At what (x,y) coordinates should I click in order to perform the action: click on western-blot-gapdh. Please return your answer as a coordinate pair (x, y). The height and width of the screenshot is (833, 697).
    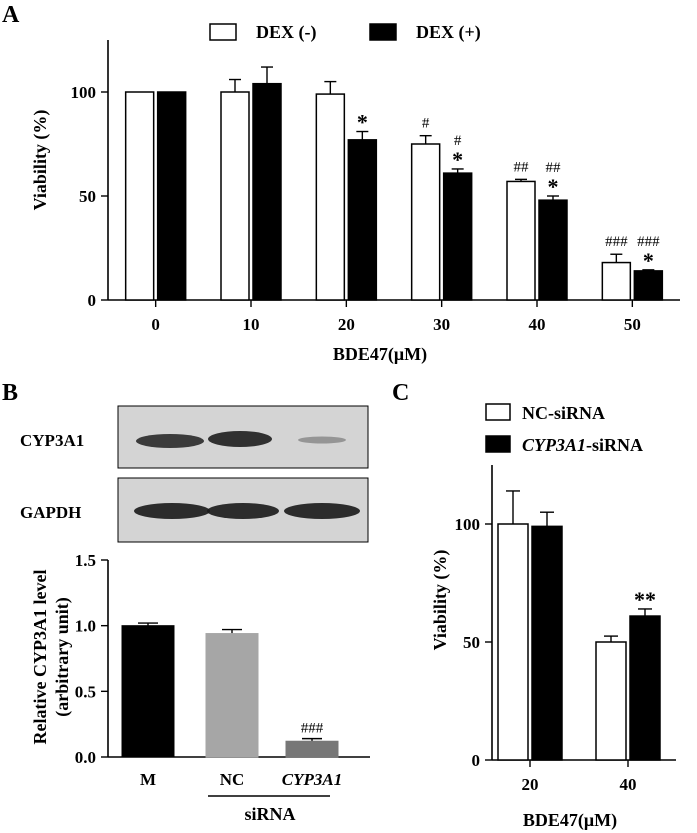
    Looking at the image, I should click on (243, 510).